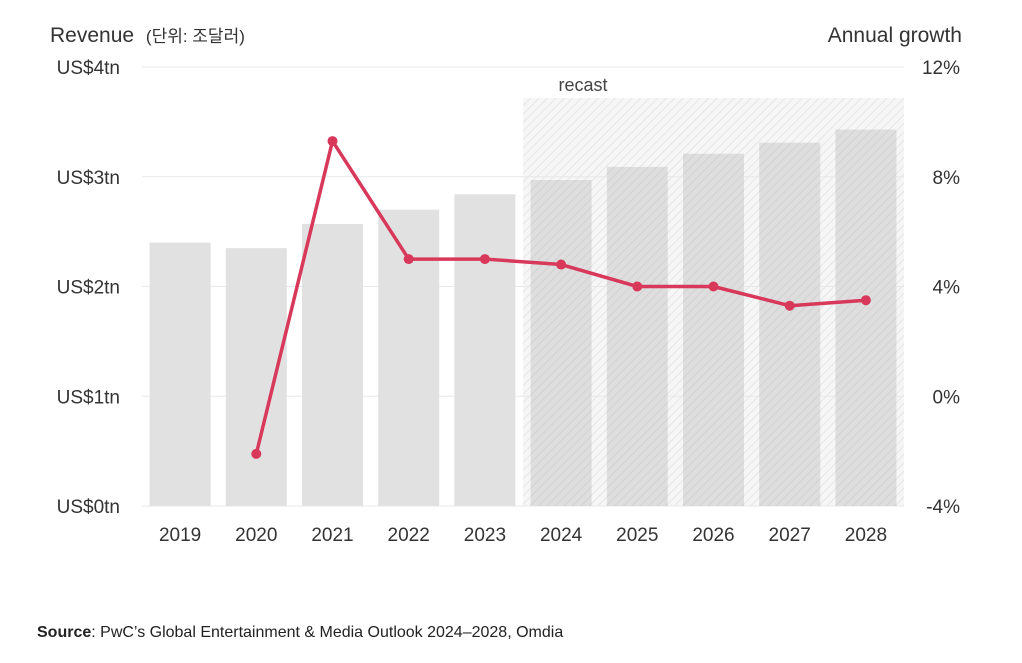  I want to click on growth-point-2020, so click(256, 453).